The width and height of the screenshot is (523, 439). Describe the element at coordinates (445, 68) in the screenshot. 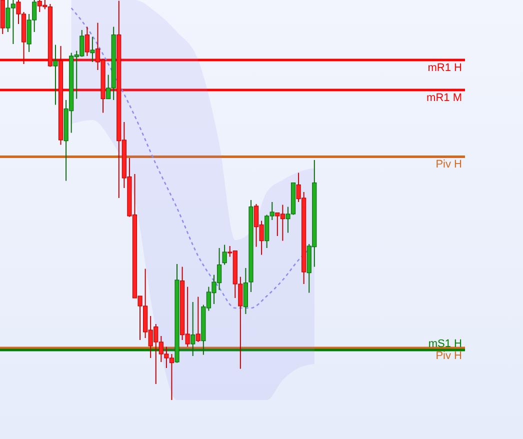

I see `ref-line-label: mR1 H` at that location.